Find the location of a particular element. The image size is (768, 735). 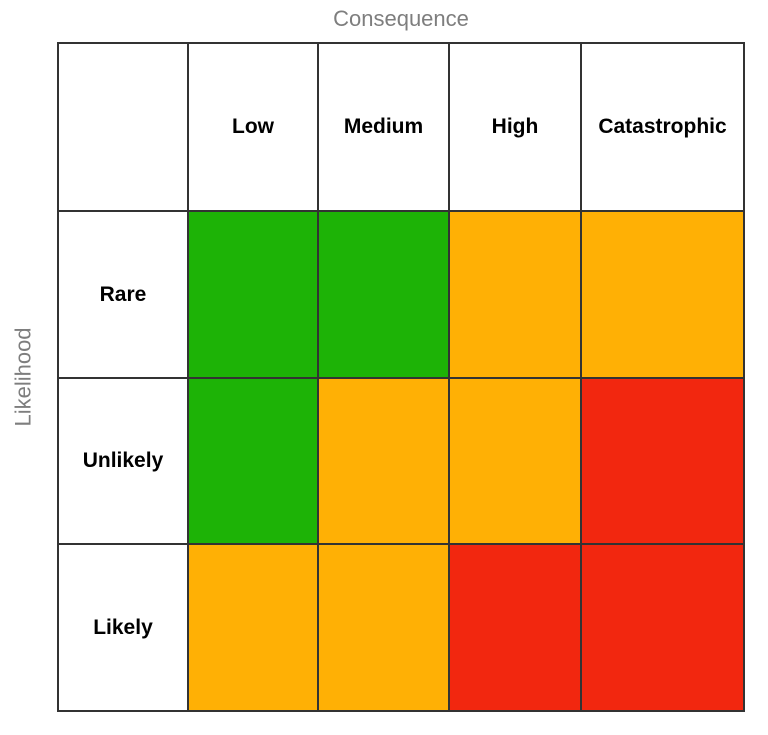

corner-cell is located at coordinates (124, 128).